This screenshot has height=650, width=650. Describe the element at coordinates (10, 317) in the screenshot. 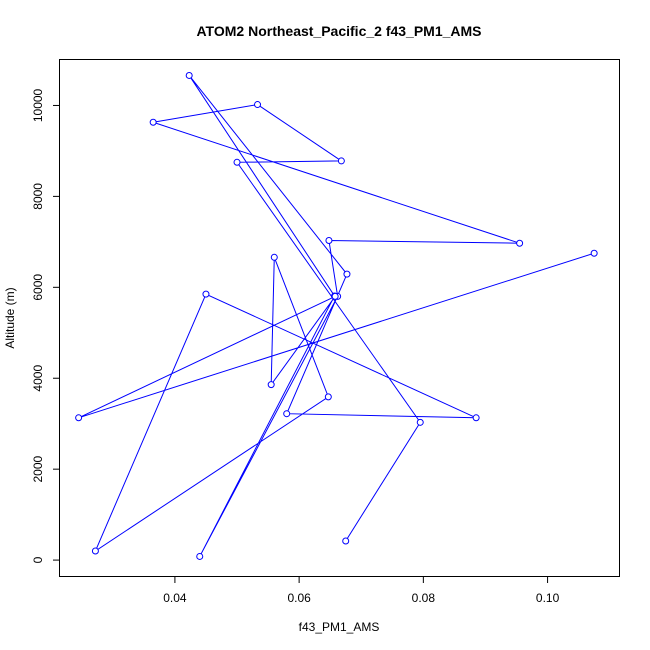

I see `y-axis-label: Altitude (m)` at that location.